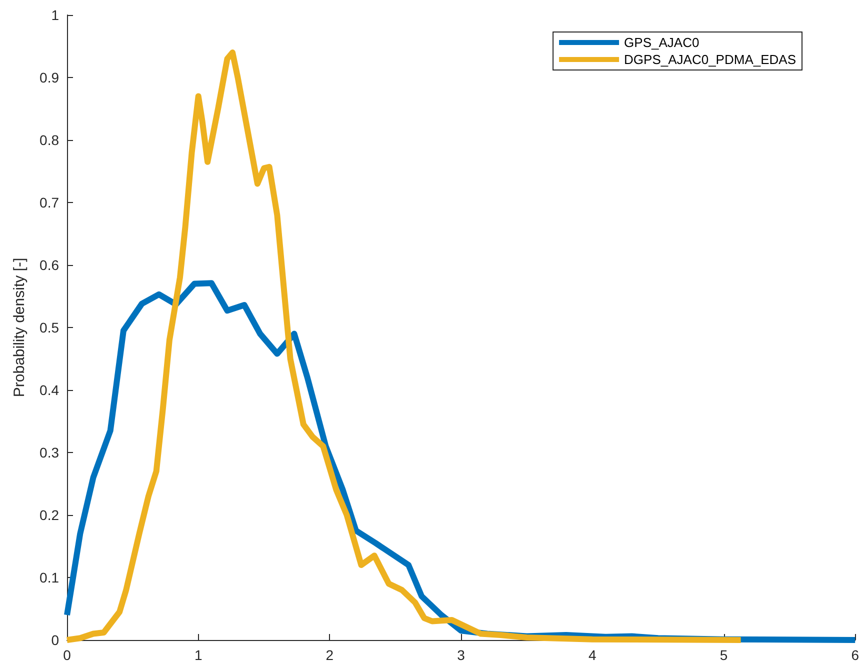 This screenshot has height=665, width=862. What do you see at coordinates (710, 59) in the screenshot?
I see `legend-label: DGPS_AJAC0_PDMA_EDAS` at bounding box center [710, 59].